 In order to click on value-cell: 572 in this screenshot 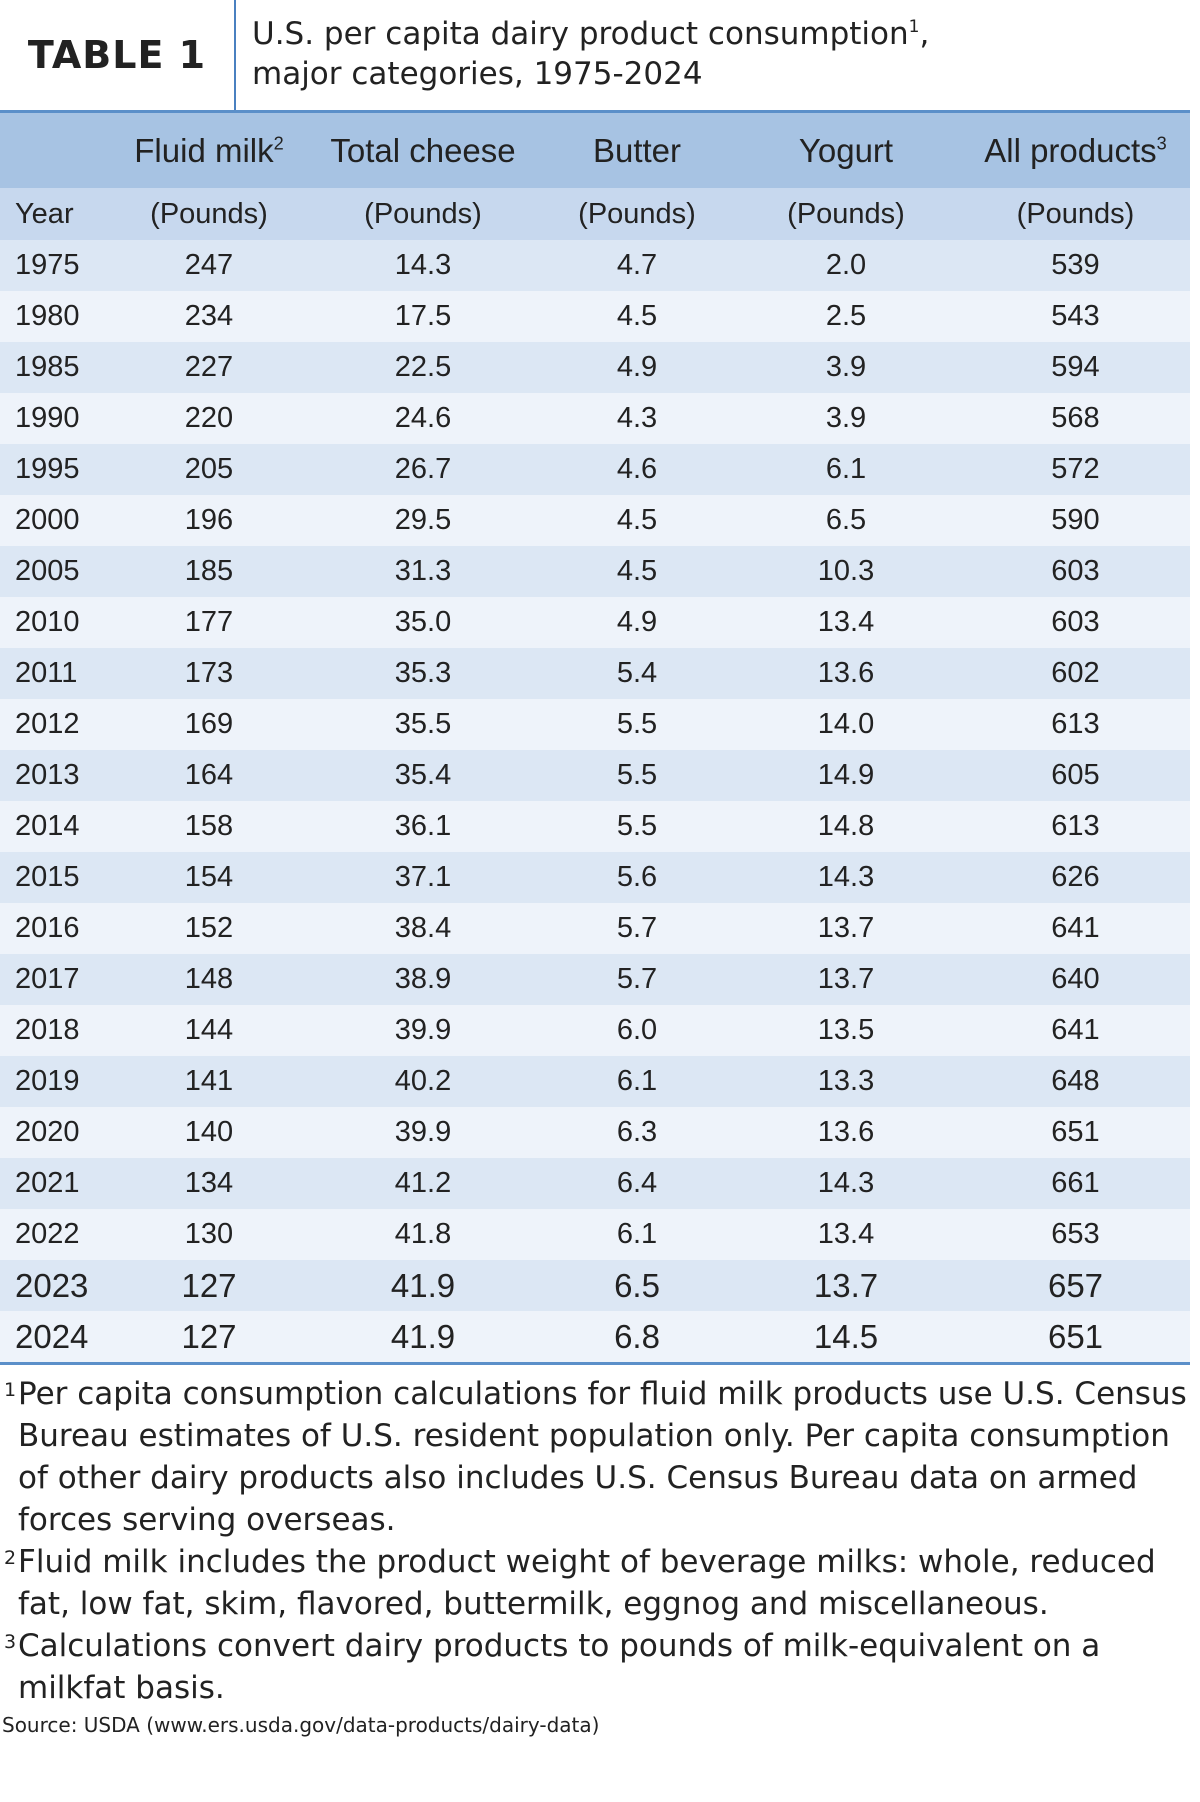, I will do `click(1075, 469)`.